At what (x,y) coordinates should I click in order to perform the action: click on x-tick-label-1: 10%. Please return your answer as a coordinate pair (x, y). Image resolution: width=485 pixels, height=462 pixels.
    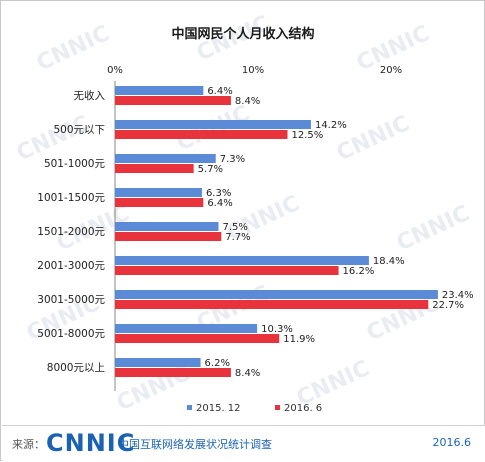
    Looking at the image, I should click on (253, 70).